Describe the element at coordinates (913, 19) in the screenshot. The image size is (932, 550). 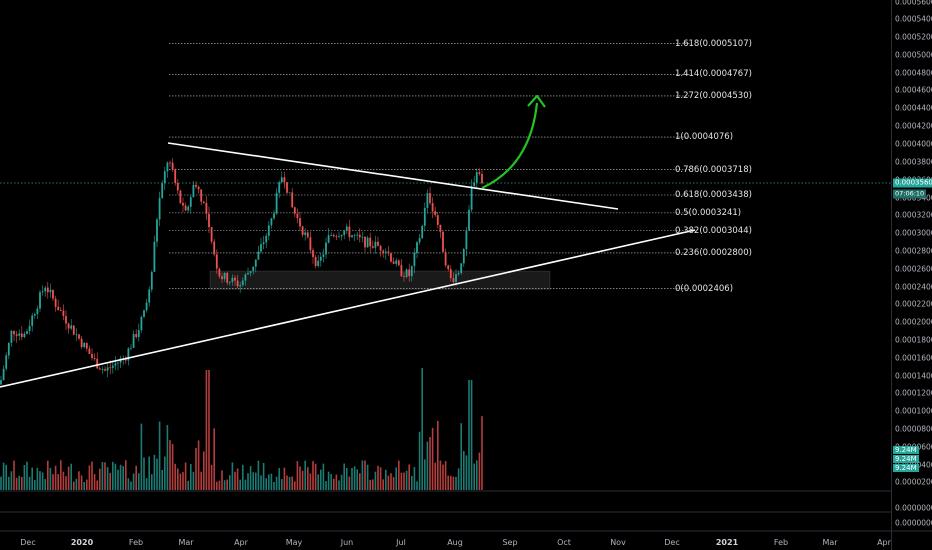
I see `price-axis-label: 0.0005400` at that location.